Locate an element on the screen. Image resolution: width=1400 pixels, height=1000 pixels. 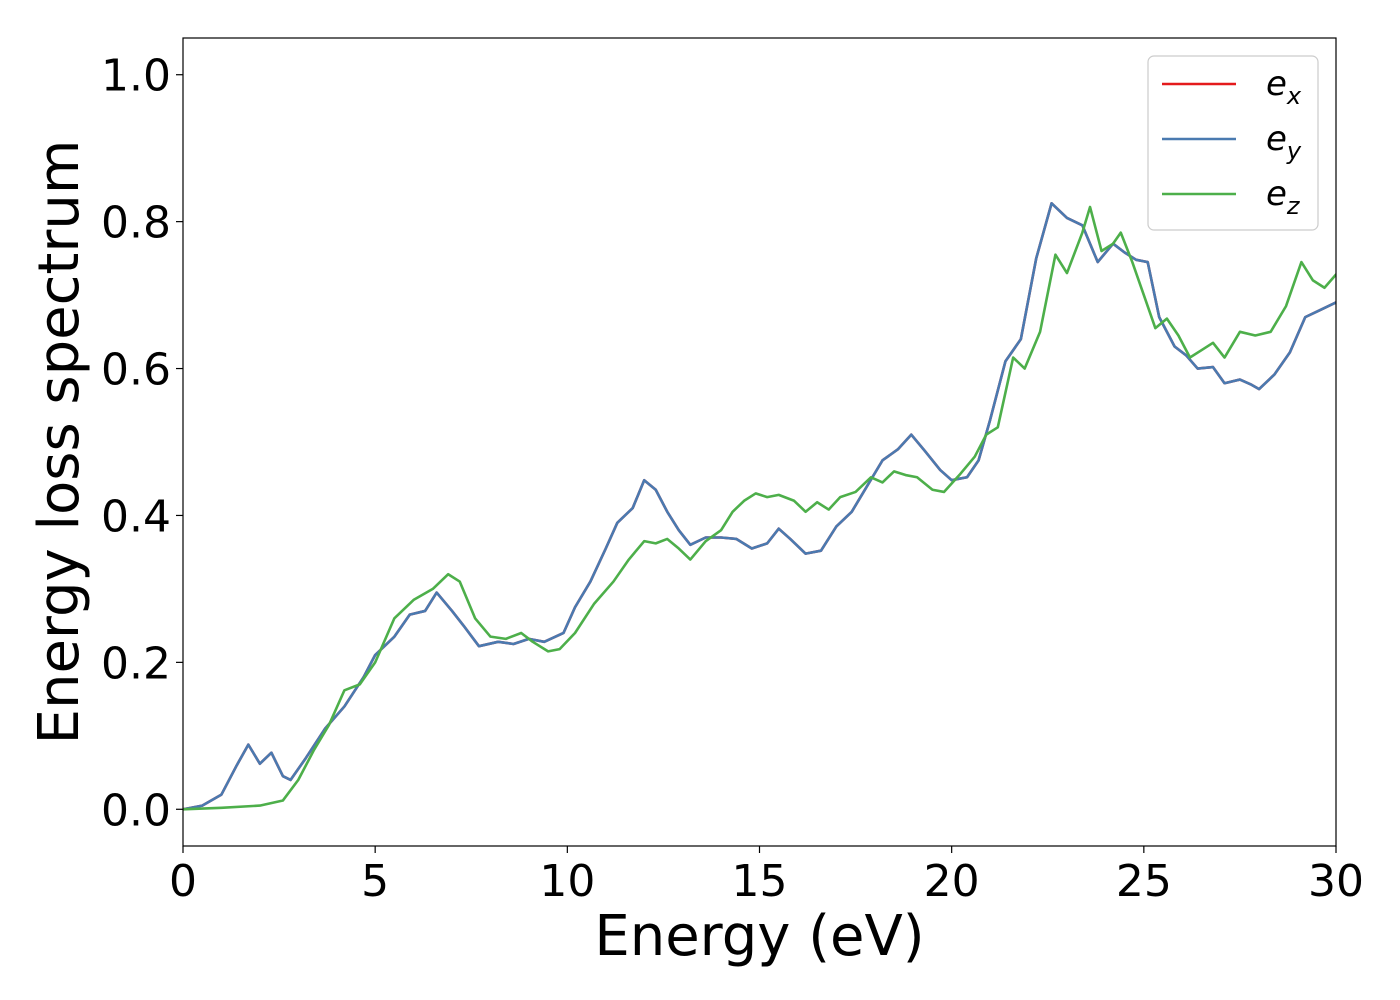
y-tick-label: 0.0 is located at coordinates (136, 810).